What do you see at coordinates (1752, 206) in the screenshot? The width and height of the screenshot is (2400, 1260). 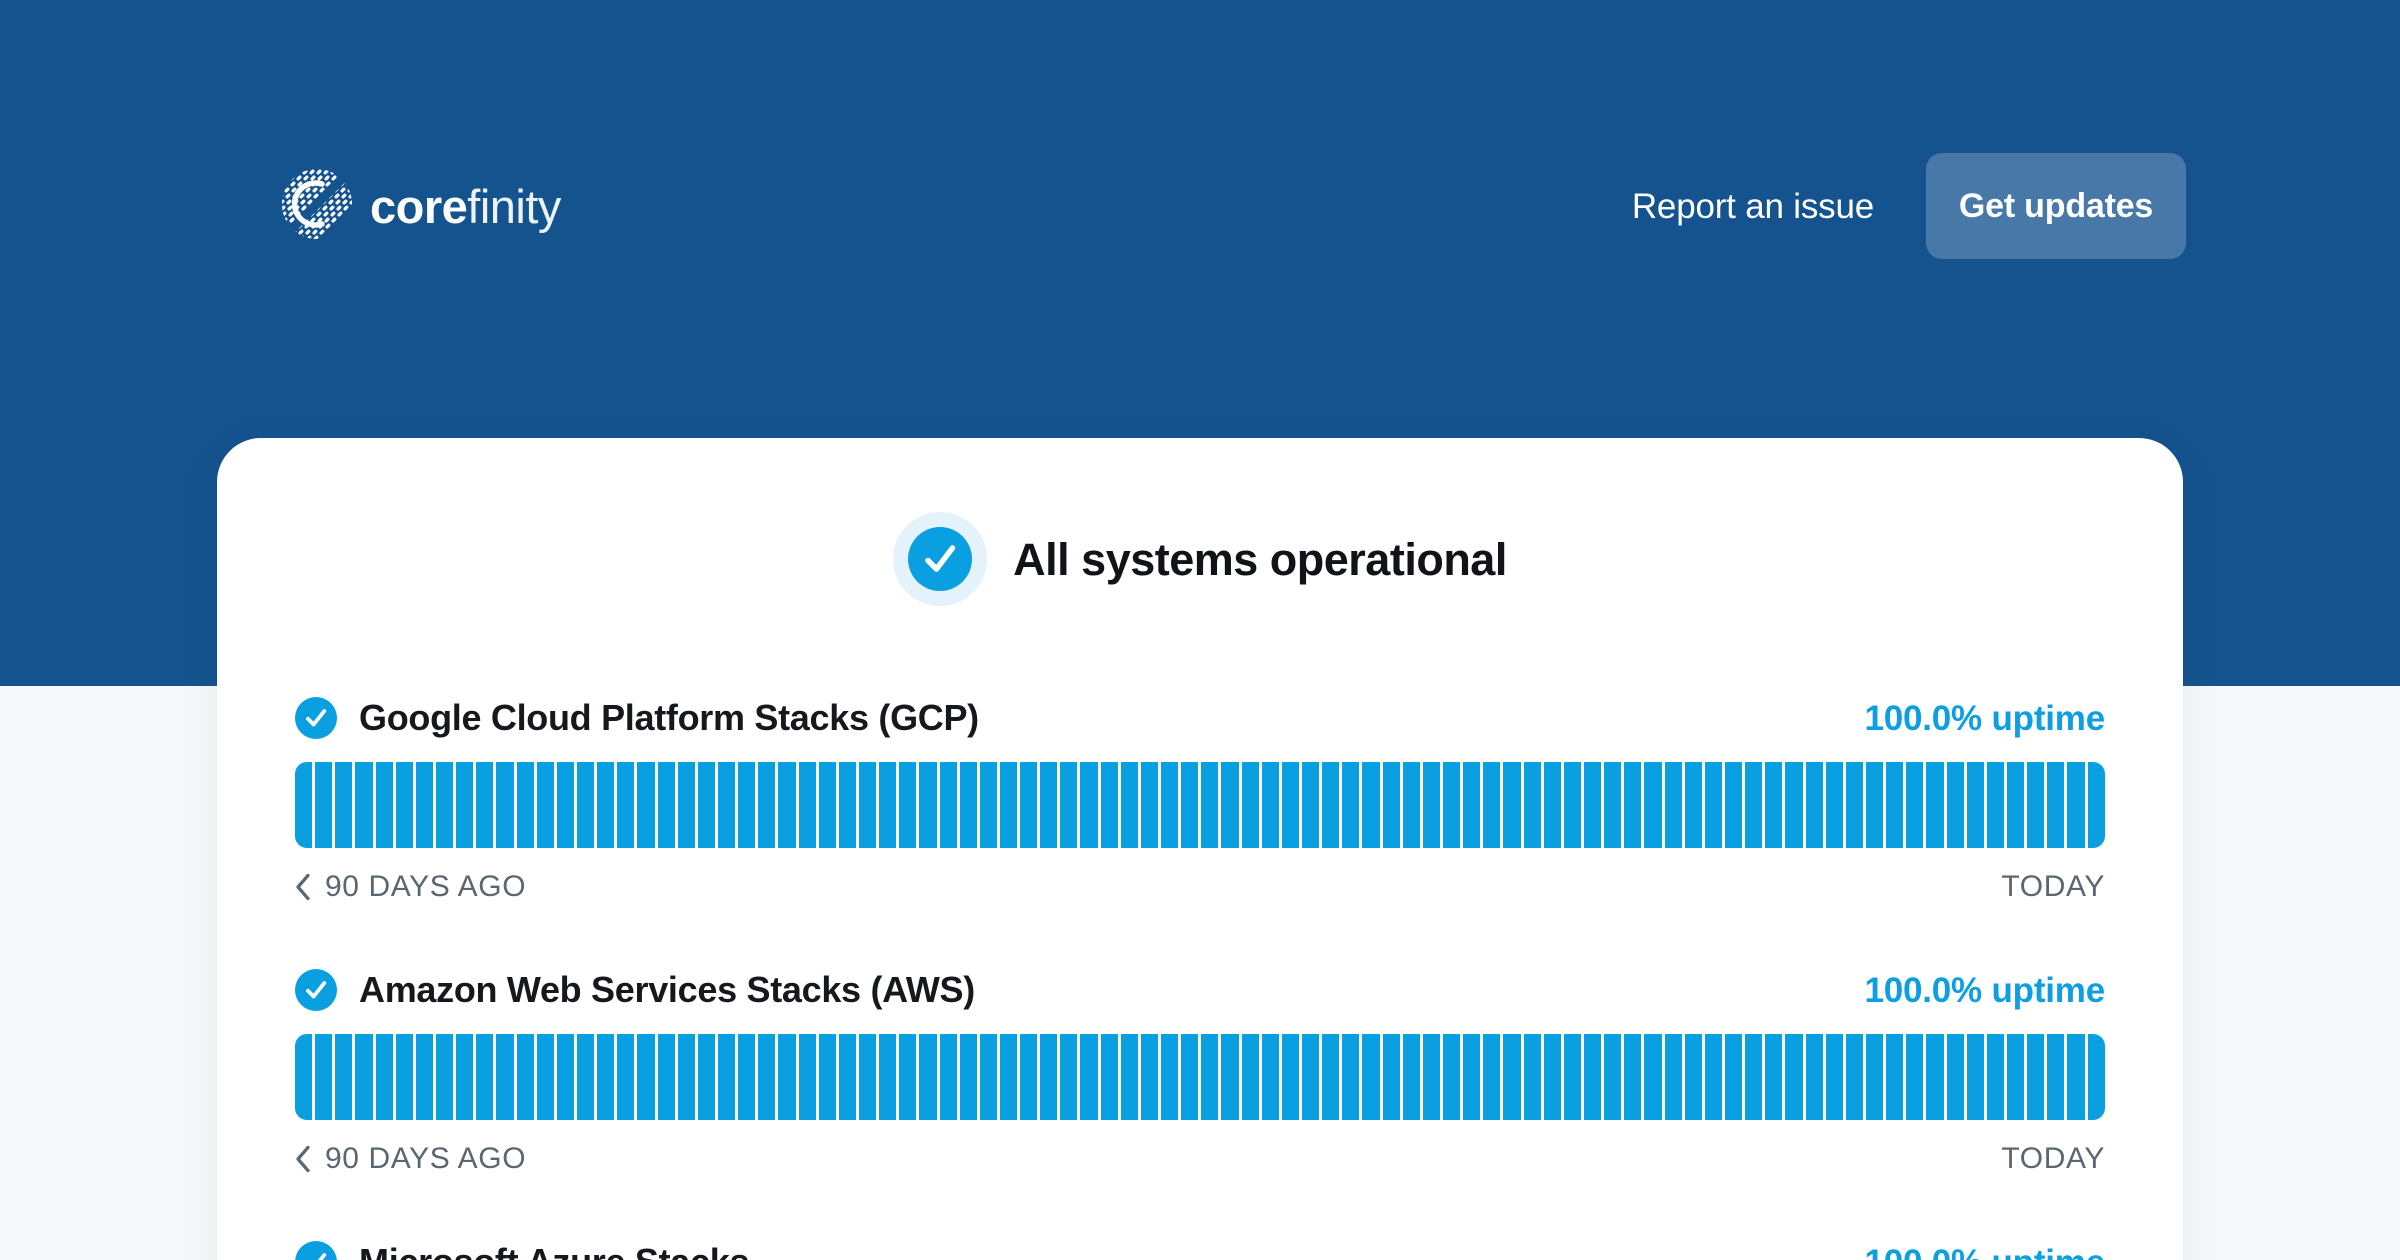 I see `report-an-issue-link: Report an issue` at bounding box center [1752, 206].